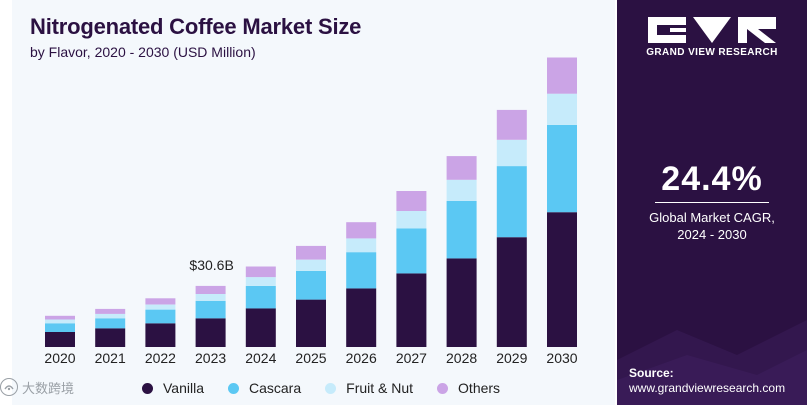 The height and width of the screenshot is (405, 807). Describe the element at coordinates (210, 289) in the screenshot. I see `bar-2023-others` at that location.